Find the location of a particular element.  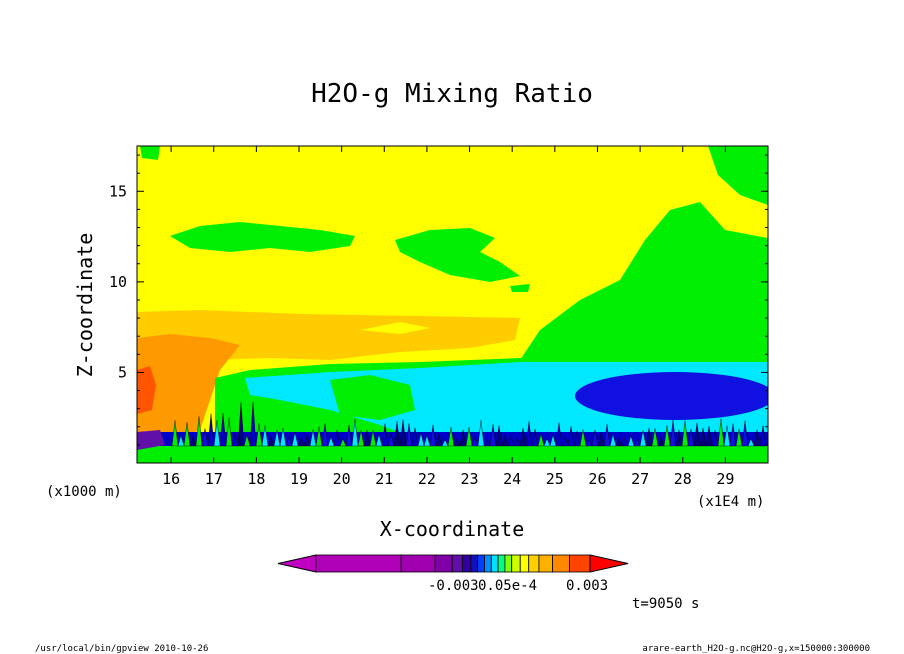

x-tick-label: 19 is located at coordinates (299, 479).